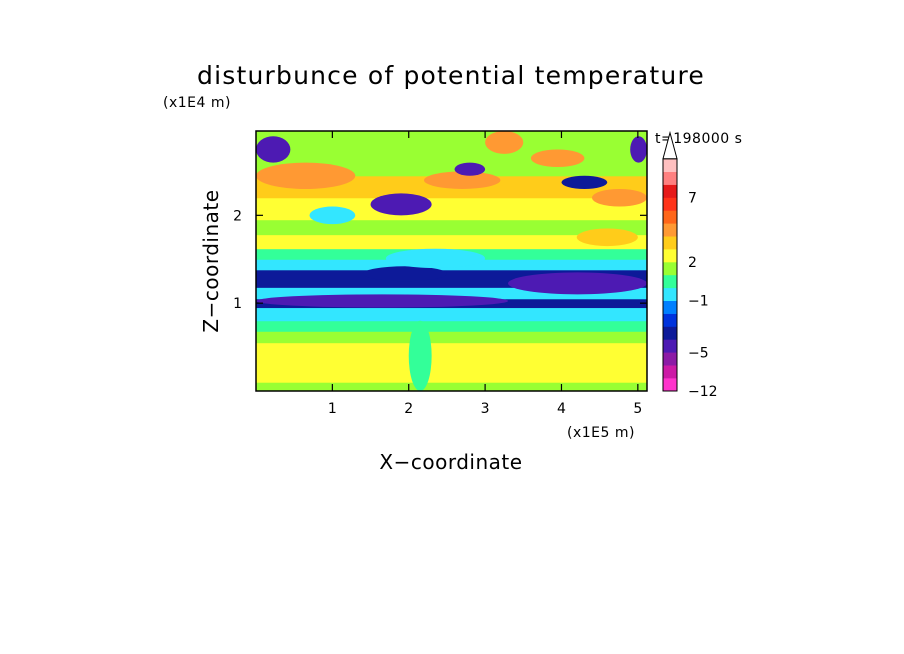 Image resolution: width=904 pixels, height=654 pixels. I want to click on colorbar: 7 2 −1 −5 −12, so click(690, 265).